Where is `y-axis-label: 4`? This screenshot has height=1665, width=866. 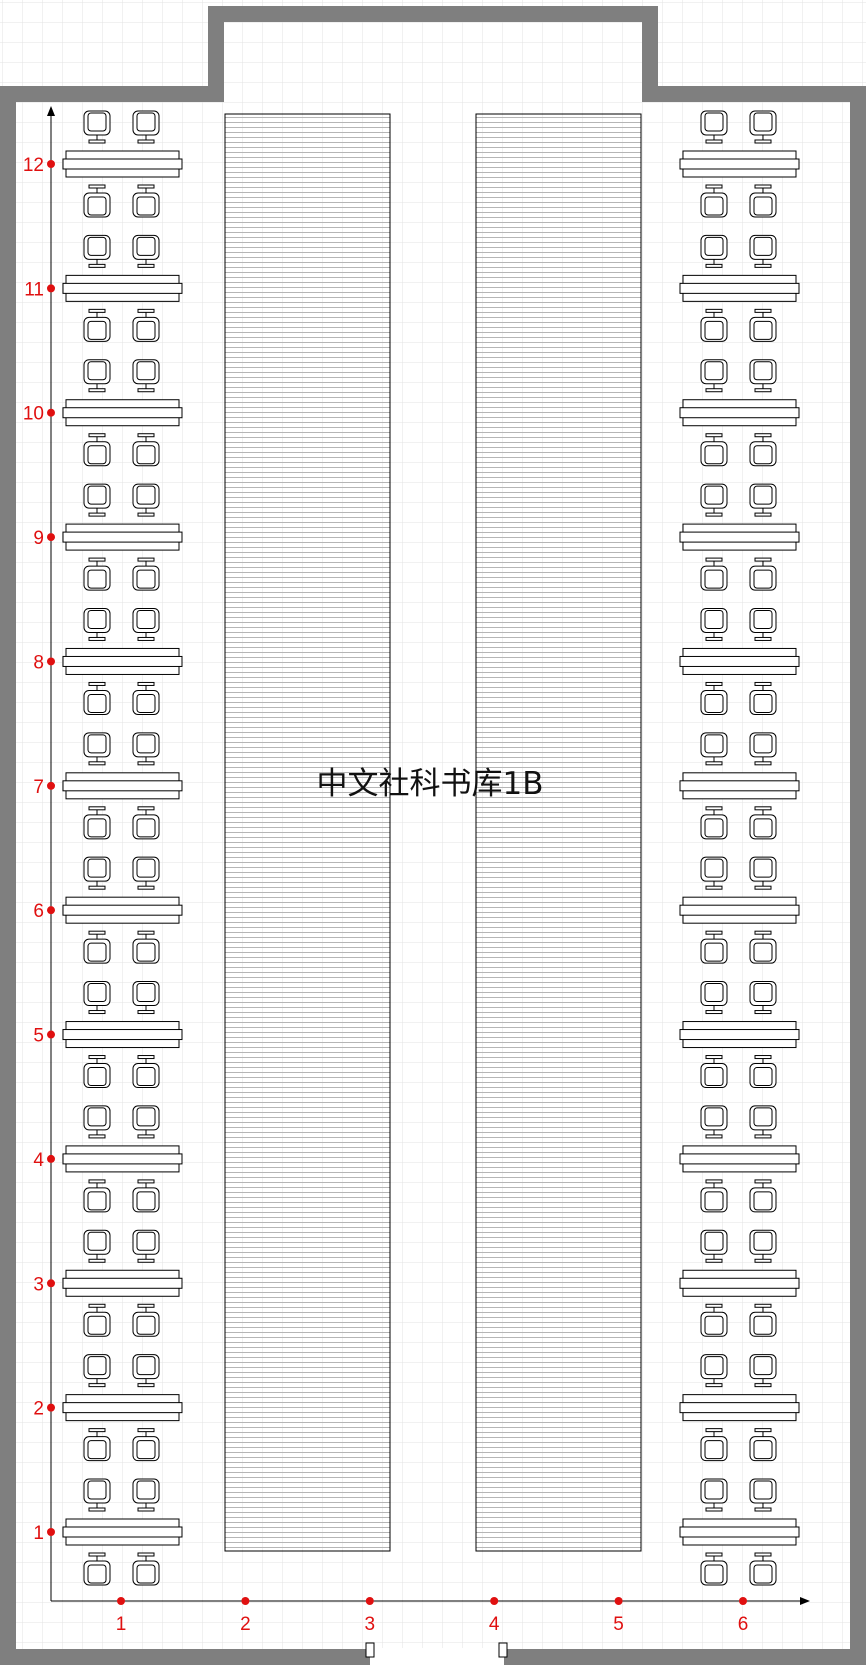
y-axis-label: 4 is located at coordinates (38, 1160).